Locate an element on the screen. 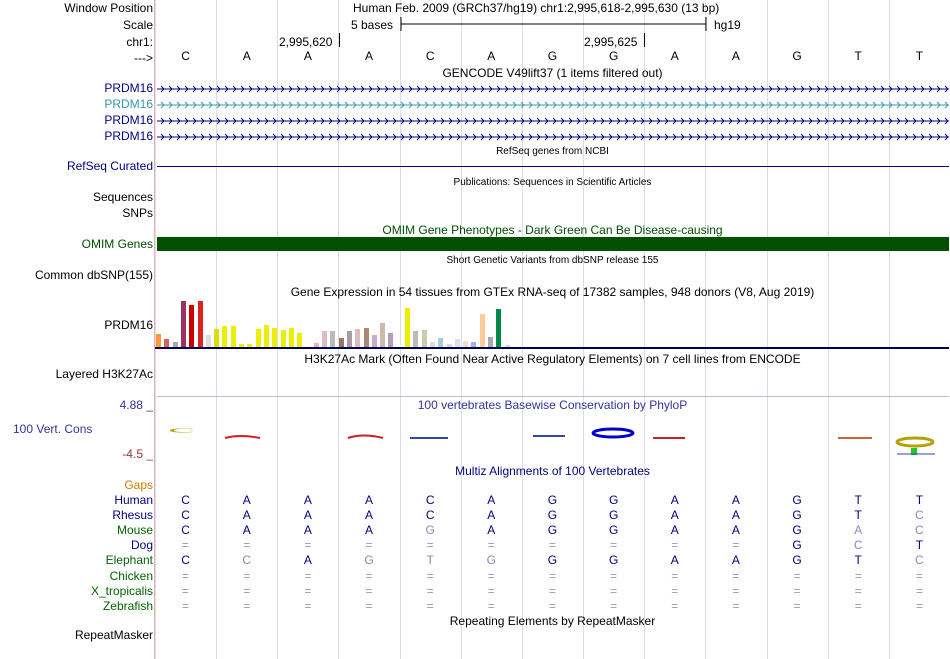  snps-track-label: SNPs is located at coordinates (137, 213).